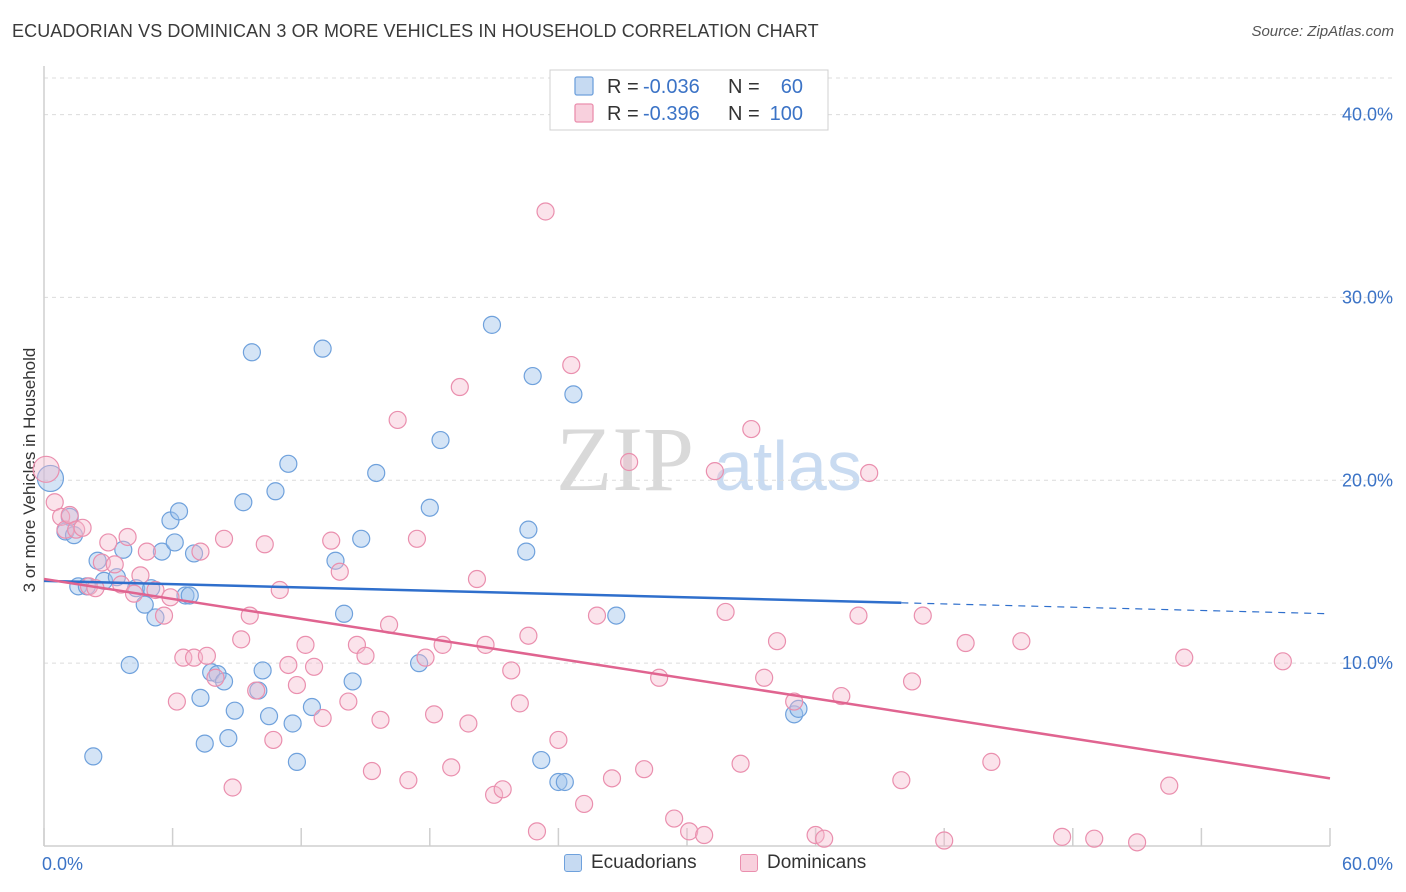 The image size is (1406, 892). I want to click on legend-label-dominicans: Dominicans, so click(817, 862).